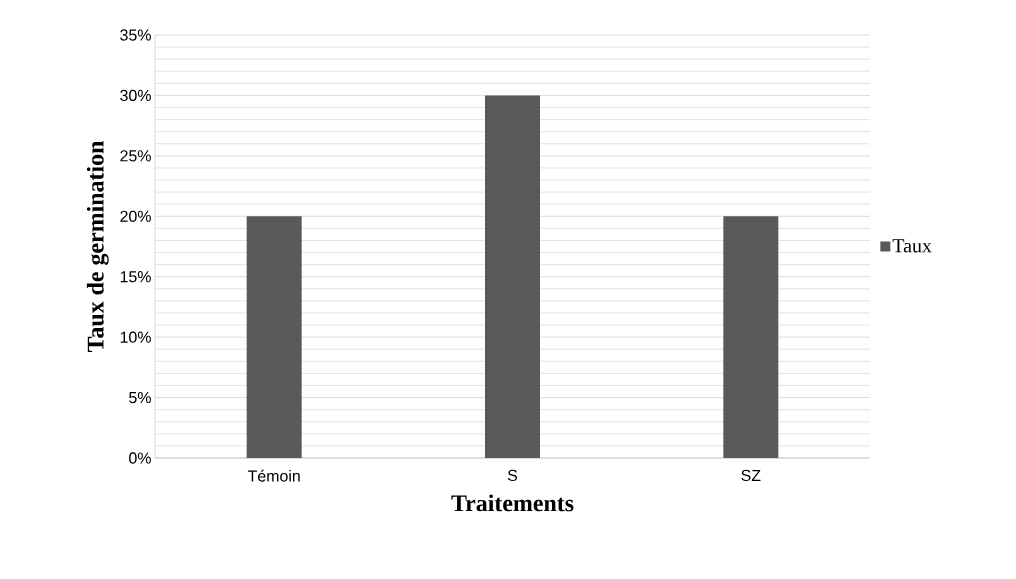 Image resolution: width=1016 pixels, height=579 pixels. What do you see at coordinates (912, 246) in the screenshot?
I see `legend-label: Taux` at bounding box center [912, 246].